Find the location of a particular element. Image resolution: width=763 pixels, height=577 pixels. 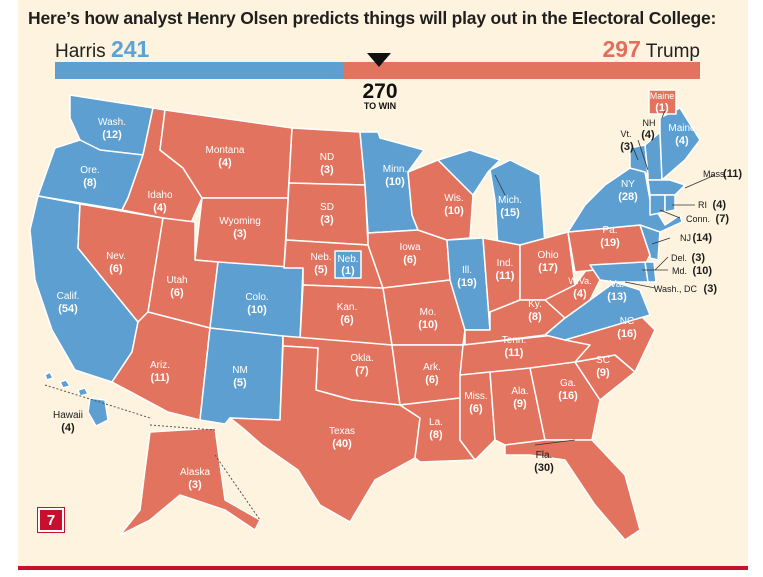

label-ak-name: Alaska is located at coordinates (195, 472).